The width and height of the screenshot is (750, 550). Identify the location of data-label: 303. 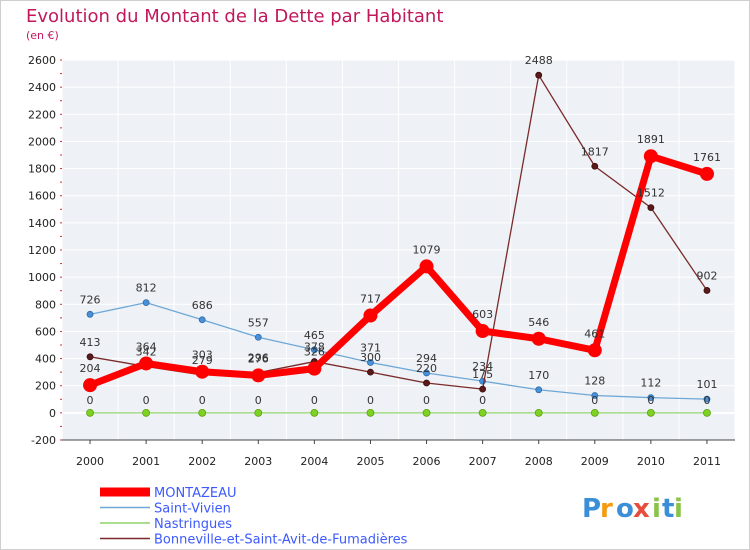
(202, 355).